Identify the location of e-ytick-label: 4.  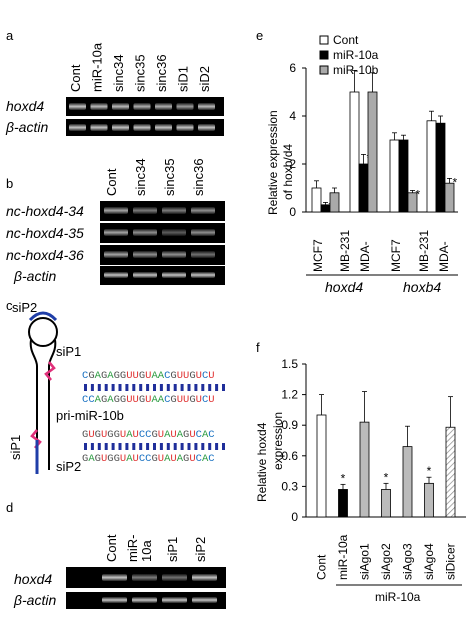
(292, 116).